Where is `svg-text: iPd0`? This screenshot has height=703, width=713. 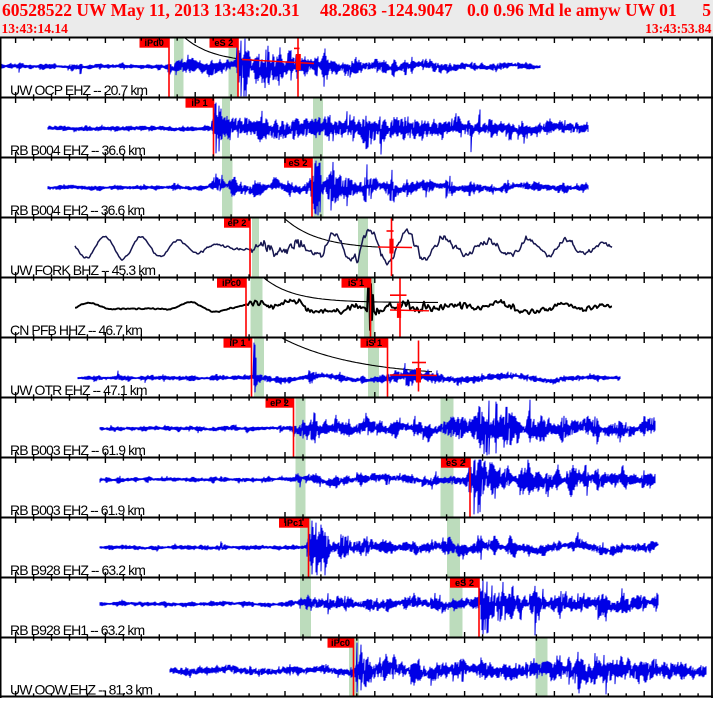
svg-text: iPd0 is located at coordinates (153, 43).